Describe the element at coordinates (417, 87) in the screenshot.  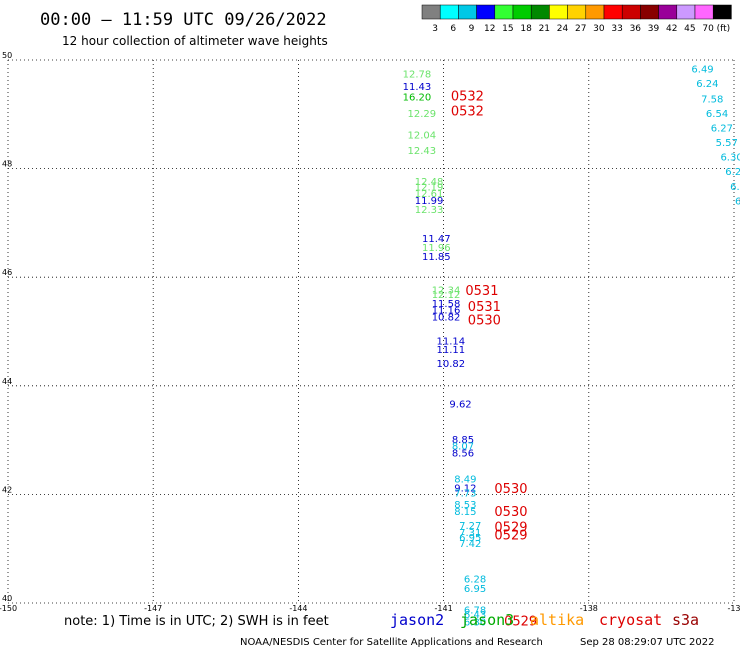
I see `wave-height-label: 11.43` at that location.